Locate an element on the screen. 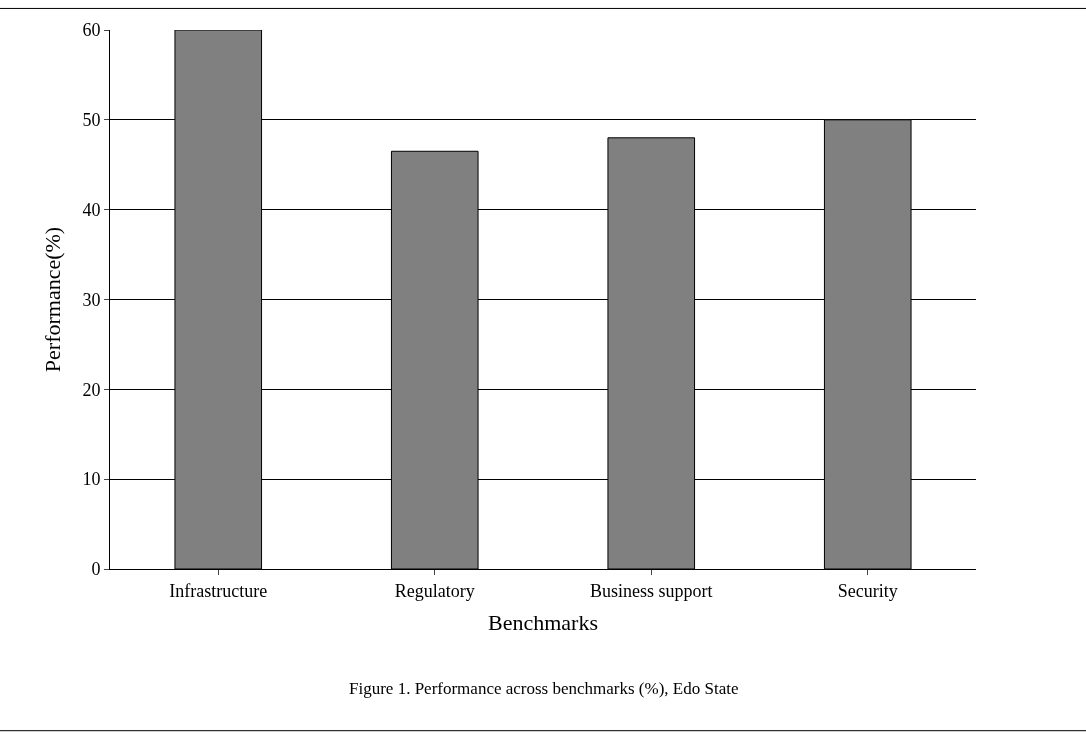  y-tick-label: 20 is located at coordinates (91, 389).